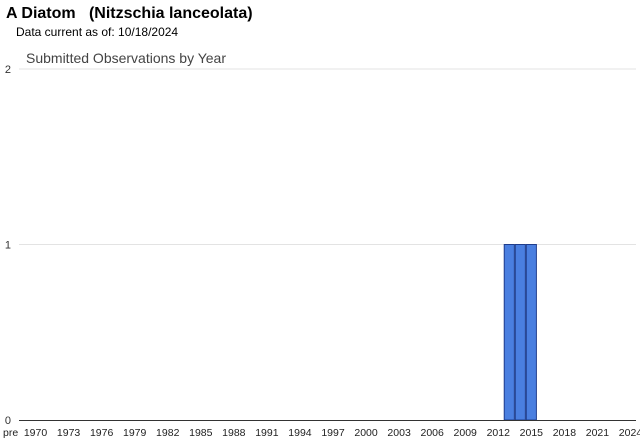 This screenshot has height=442, width=640. I want to click on chart-title: Submitted Observations by Year, so click(126, 58).